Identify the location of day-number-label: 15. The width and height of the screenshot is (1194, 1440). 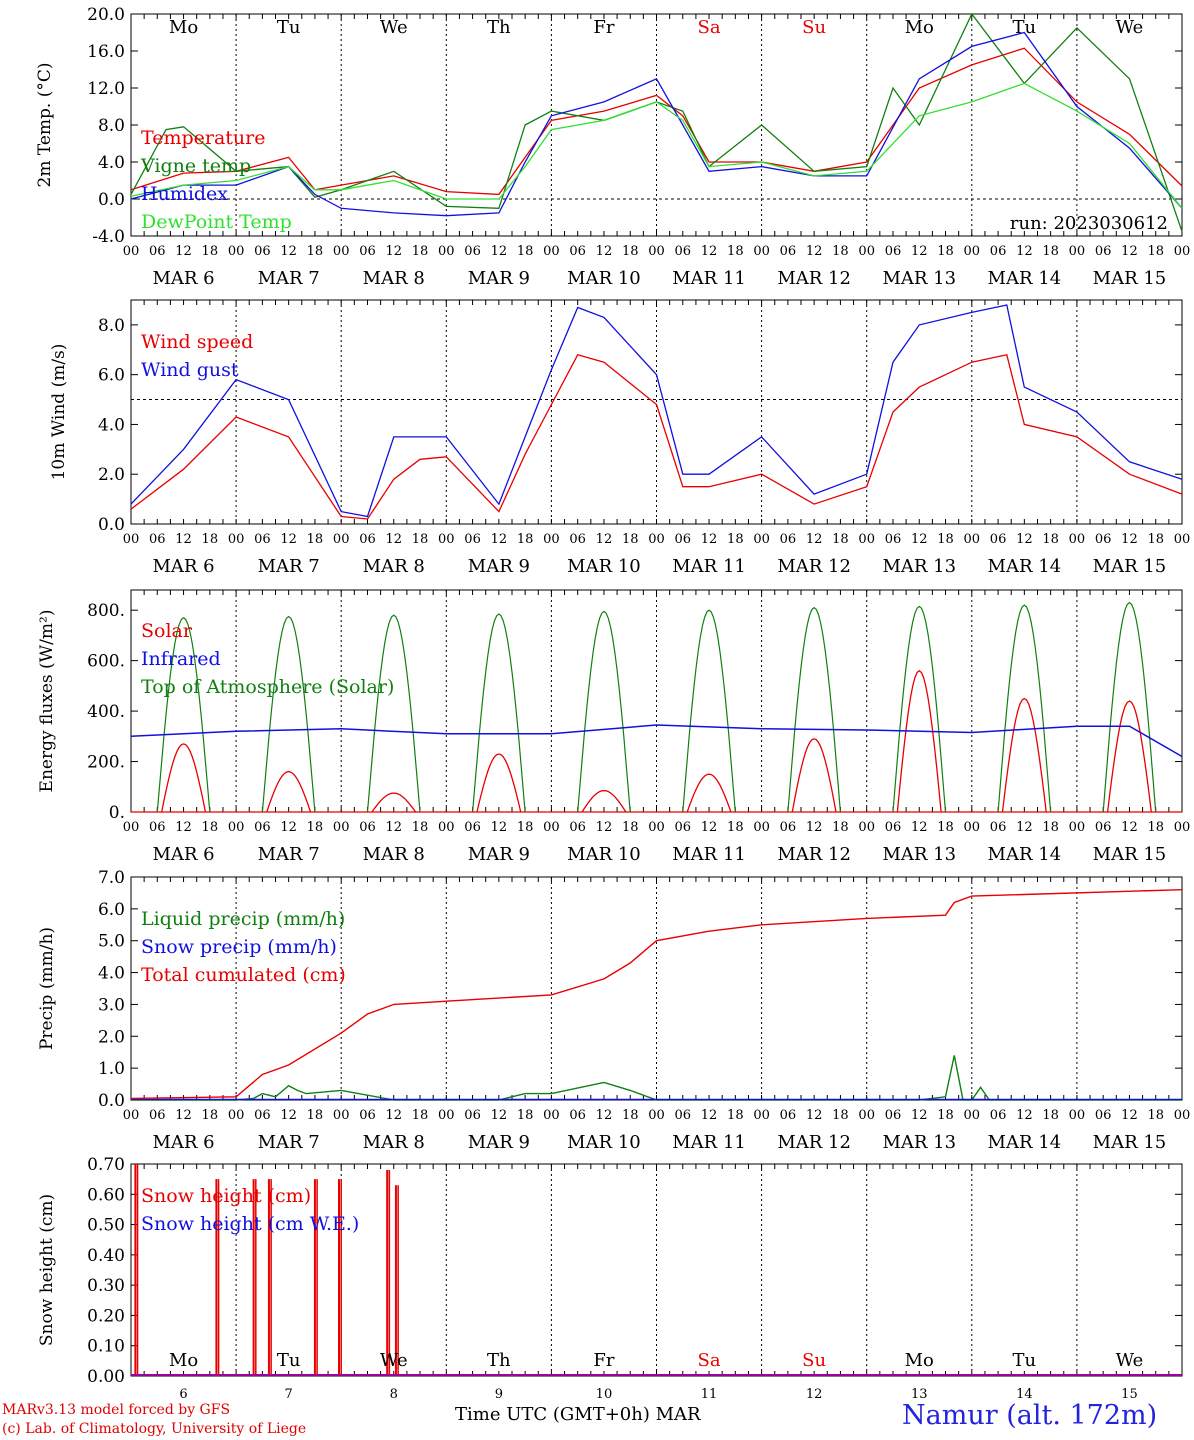
(1129, 1394).